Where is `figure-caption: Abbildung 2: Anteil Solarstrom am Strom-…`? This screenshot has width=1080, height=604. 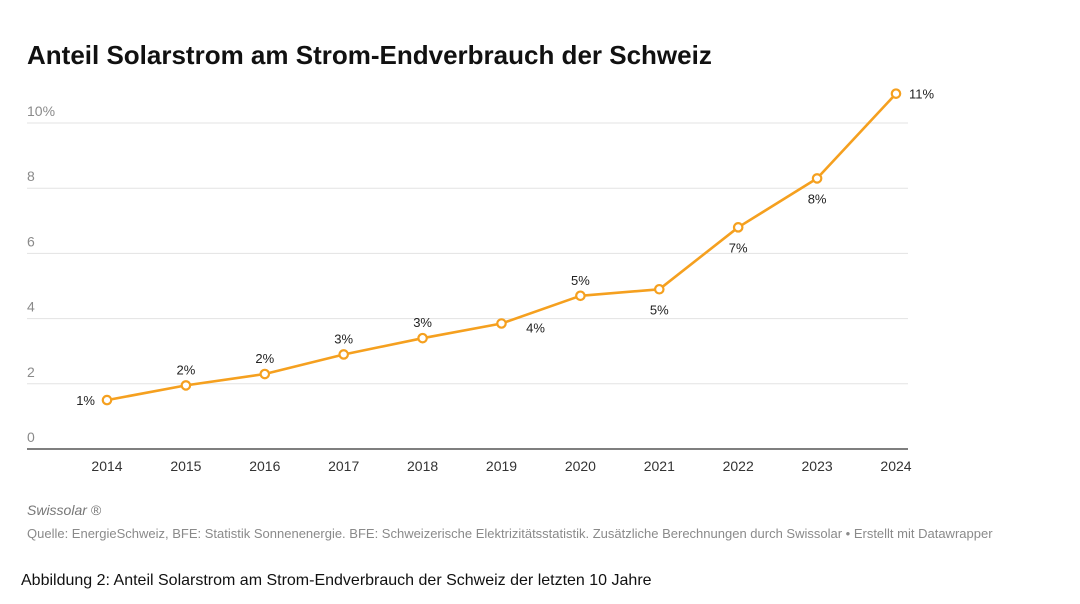
figure-caption: Abbildung 2: Anteil Solarstrom am Strom-… is located at coordinates (336, 580).